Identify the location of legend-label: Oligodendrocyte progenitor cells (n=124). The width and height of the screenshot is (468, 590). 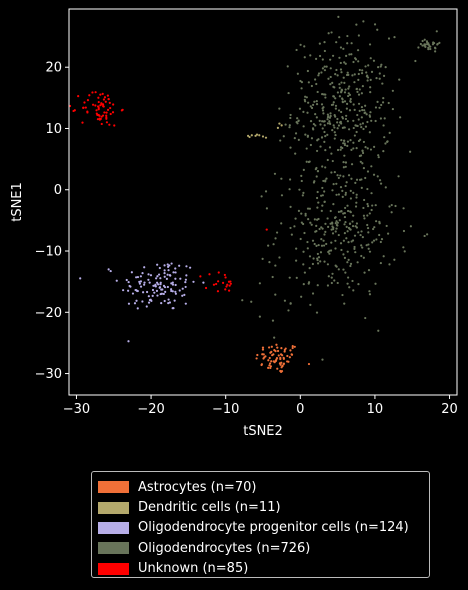
(273, 528).